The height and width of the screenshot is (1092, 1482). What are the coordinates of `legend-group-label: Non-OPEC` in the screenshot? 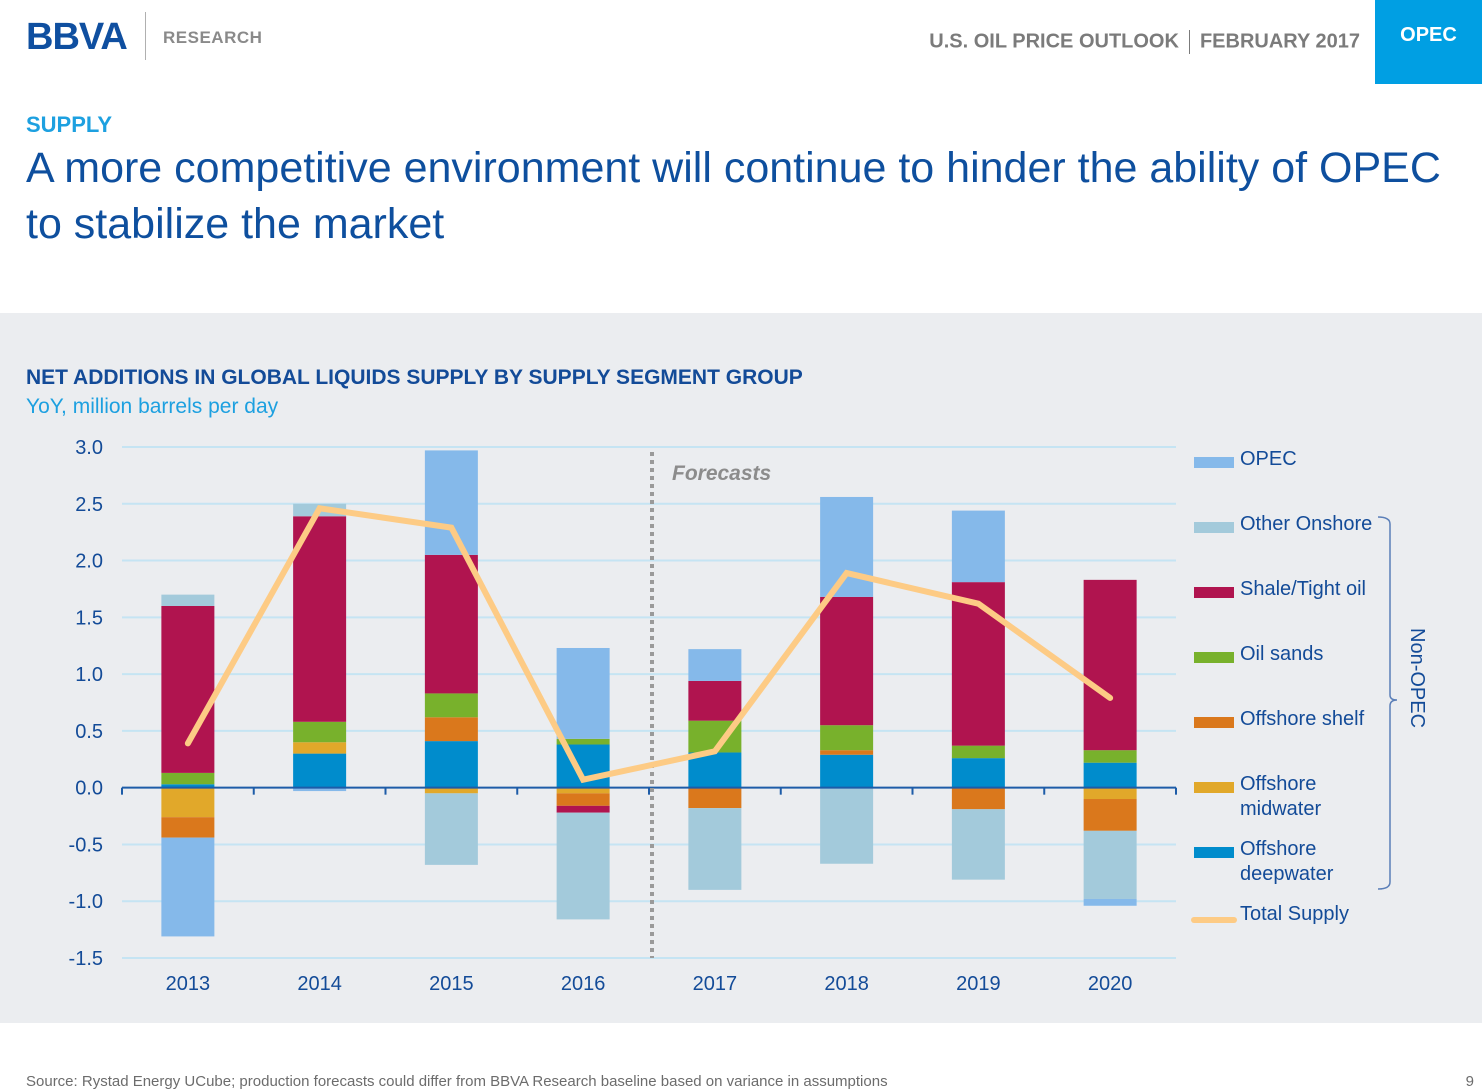 It's located at (1417, 678).